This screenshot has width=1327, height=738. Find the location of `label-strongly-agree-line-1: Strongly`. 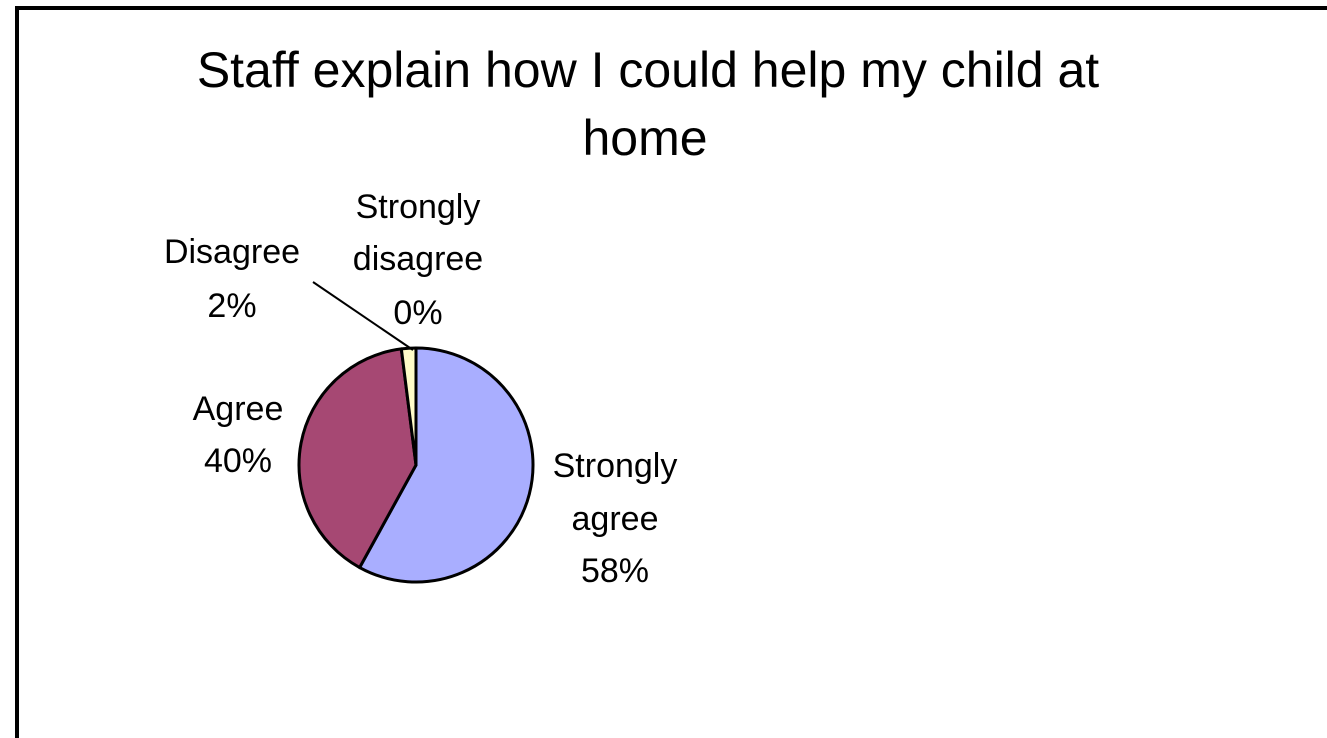

label-strongly-agree-line-1: Strongly is located at coordinates (615, 466).